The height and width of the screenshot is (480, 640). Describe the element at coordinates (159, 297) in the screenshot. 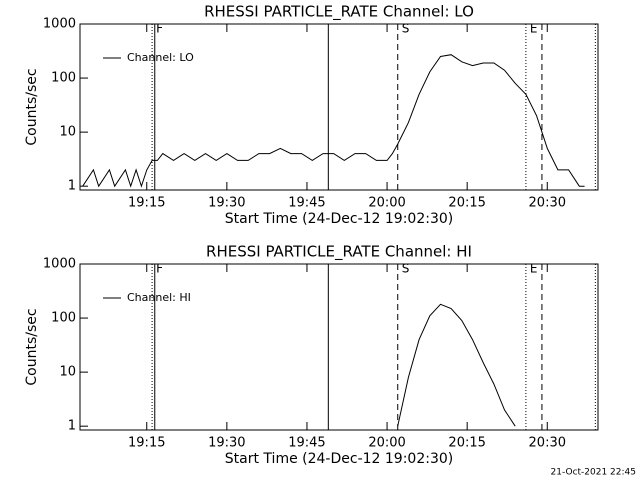

I see `legend-label: Channel: HI` at that location.